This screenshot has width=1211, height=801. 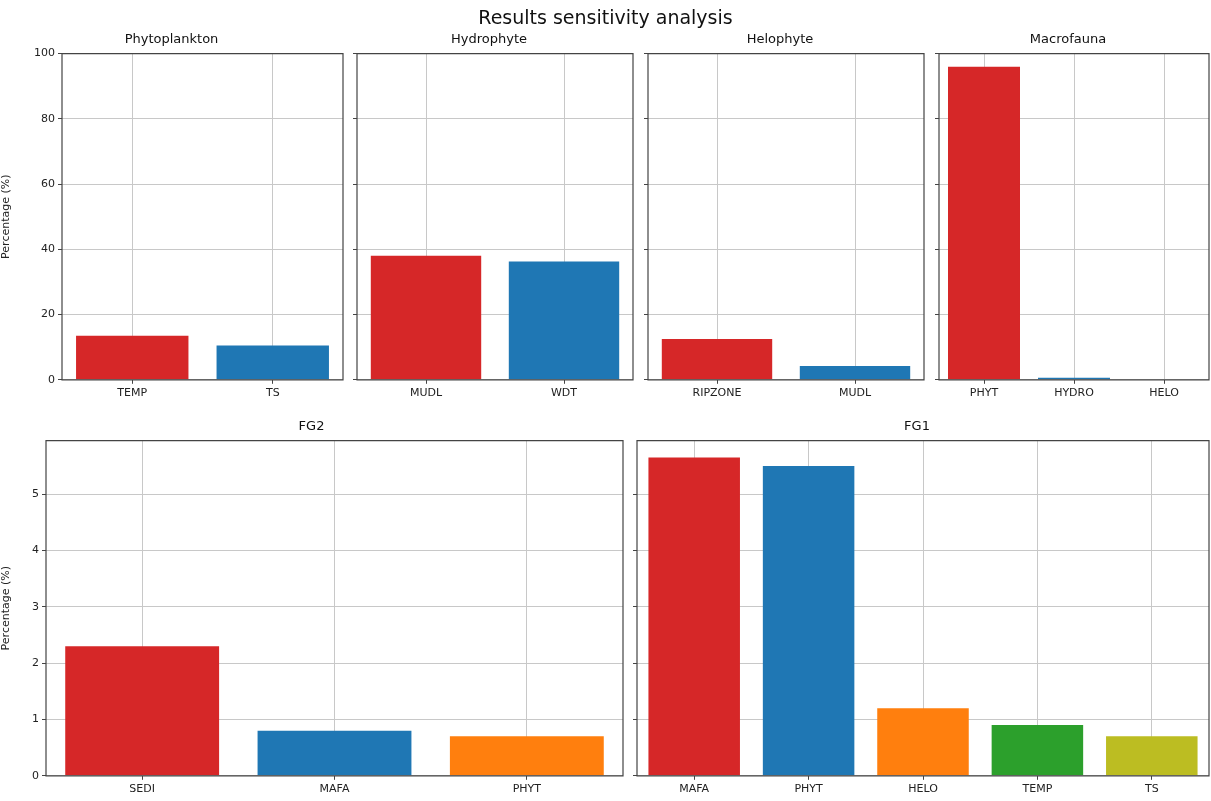 I want to click on chart-title: FG2, so click(x=311, y=426).